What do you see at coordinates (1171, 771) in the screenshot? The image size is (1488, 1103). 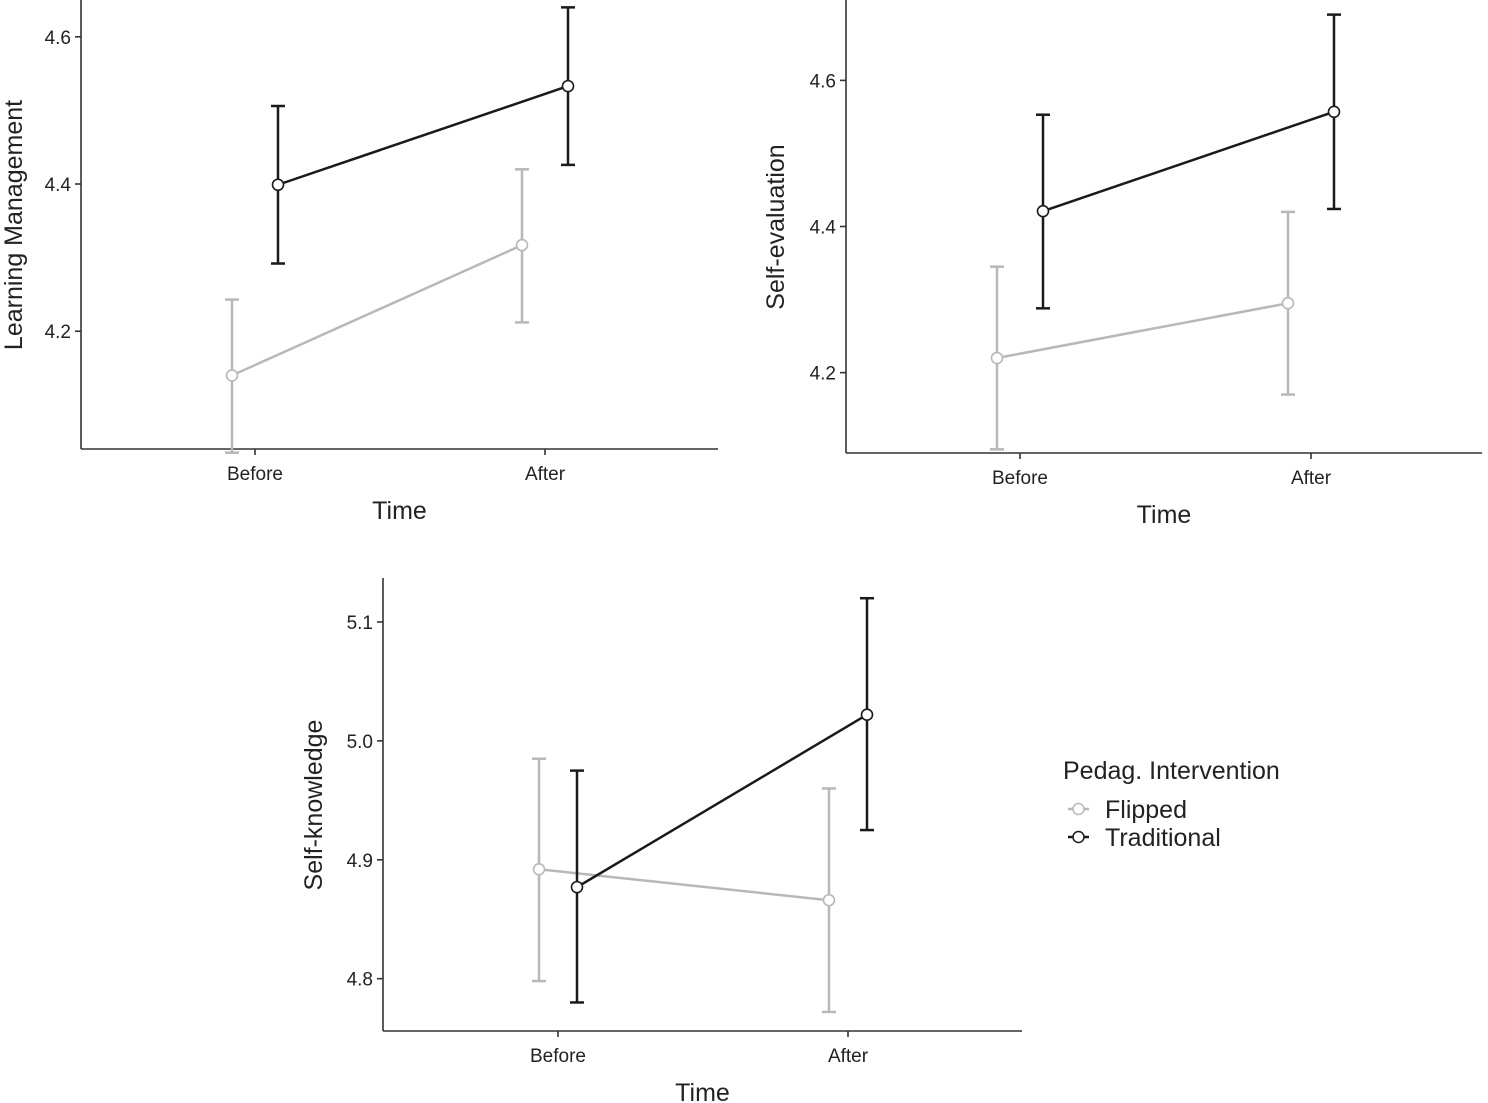 I see `legend-title: Pedag. Intervention` at bounding box center [1171, 771].